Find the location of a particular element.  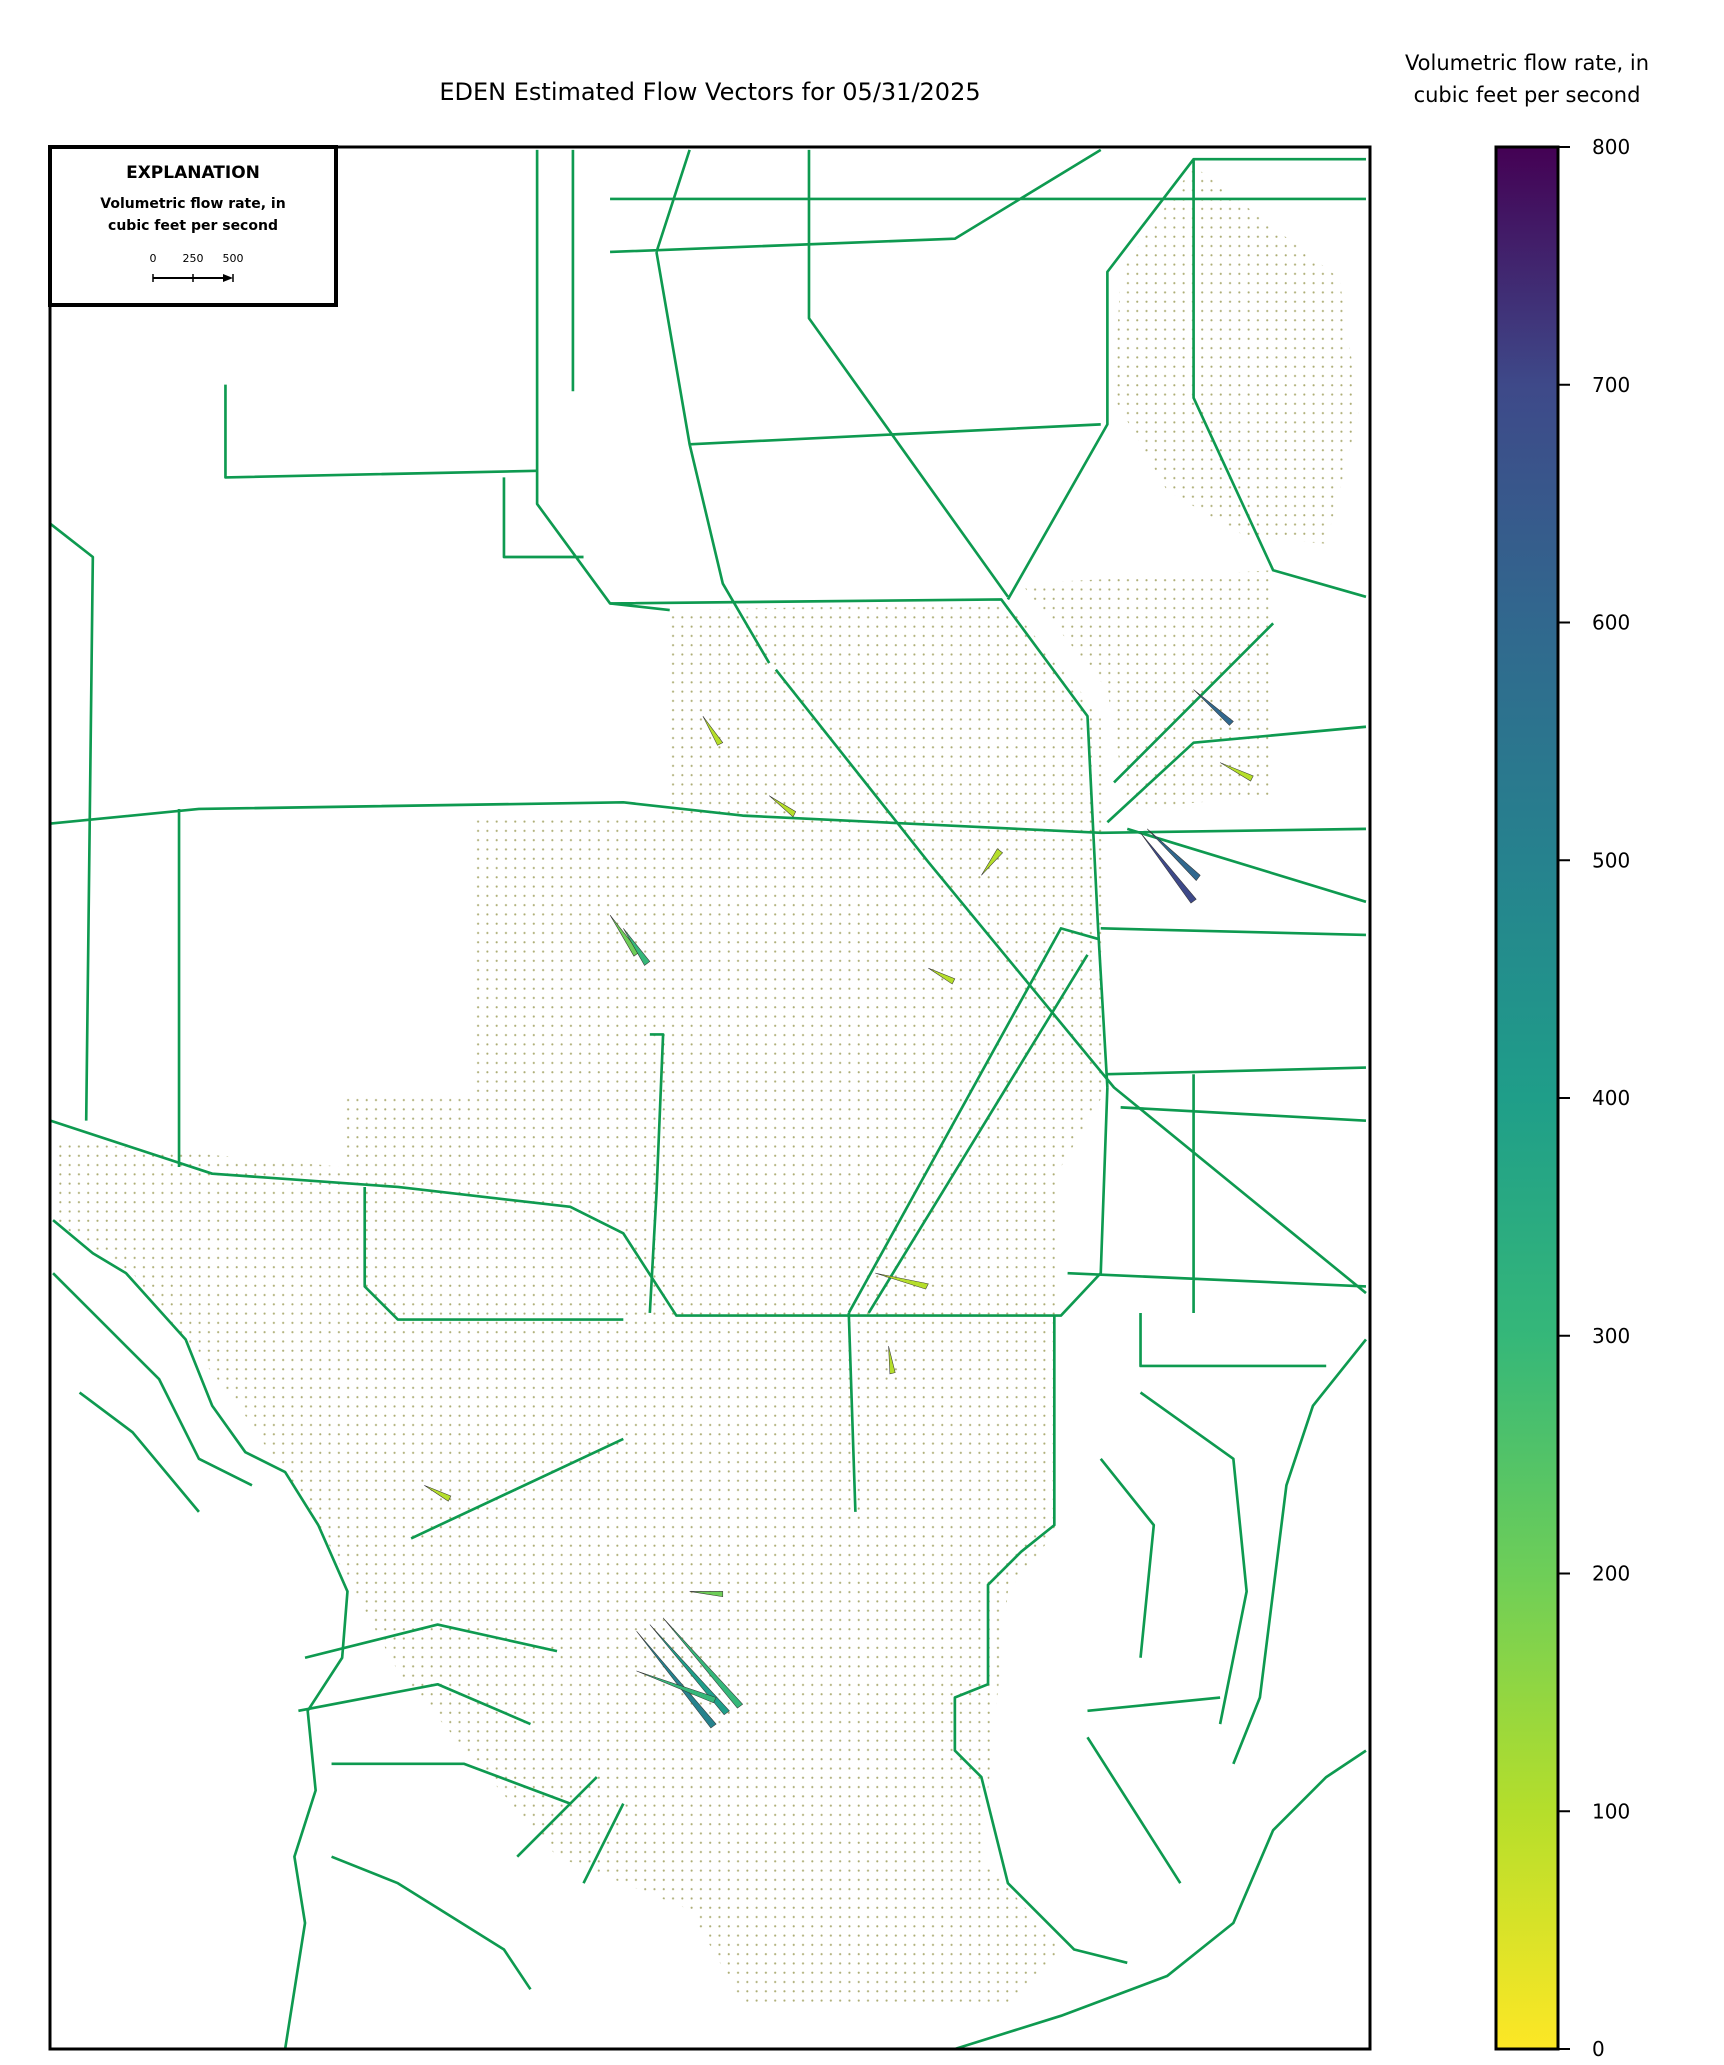

colorbar-tick-label: 0 is located at coordinates (1598, 2049).